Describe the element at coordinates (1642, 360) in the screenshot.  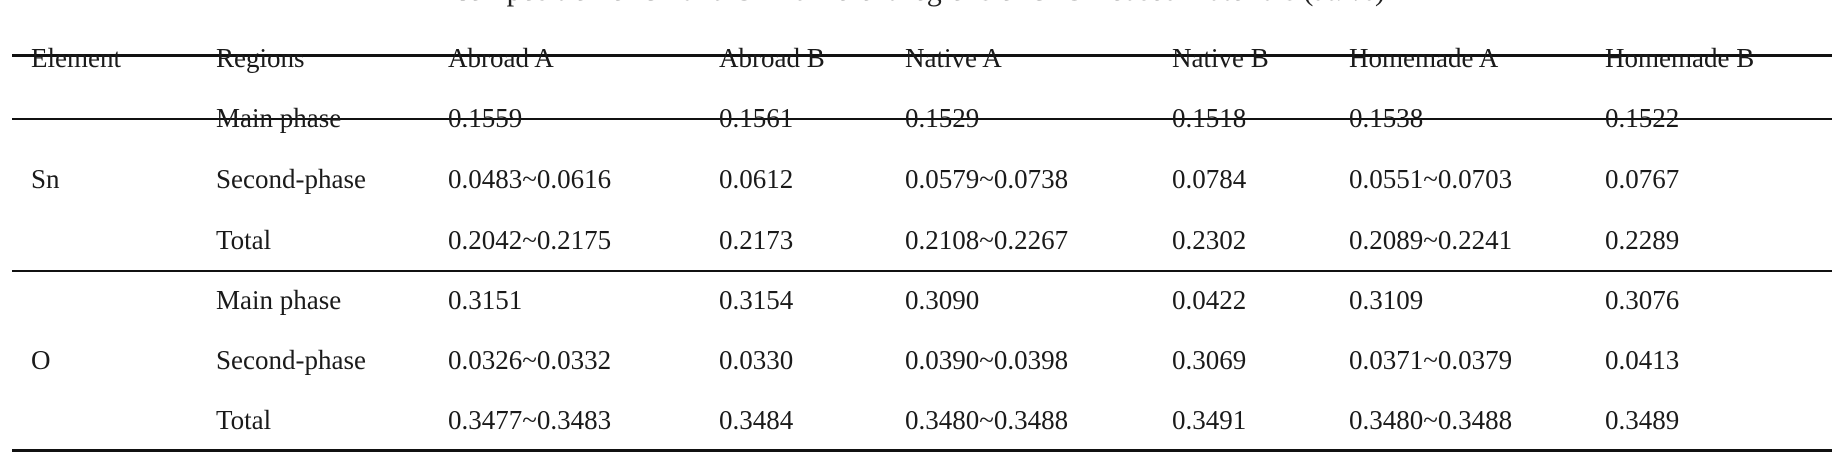
I see `table-cell: 0.0413` at that location.